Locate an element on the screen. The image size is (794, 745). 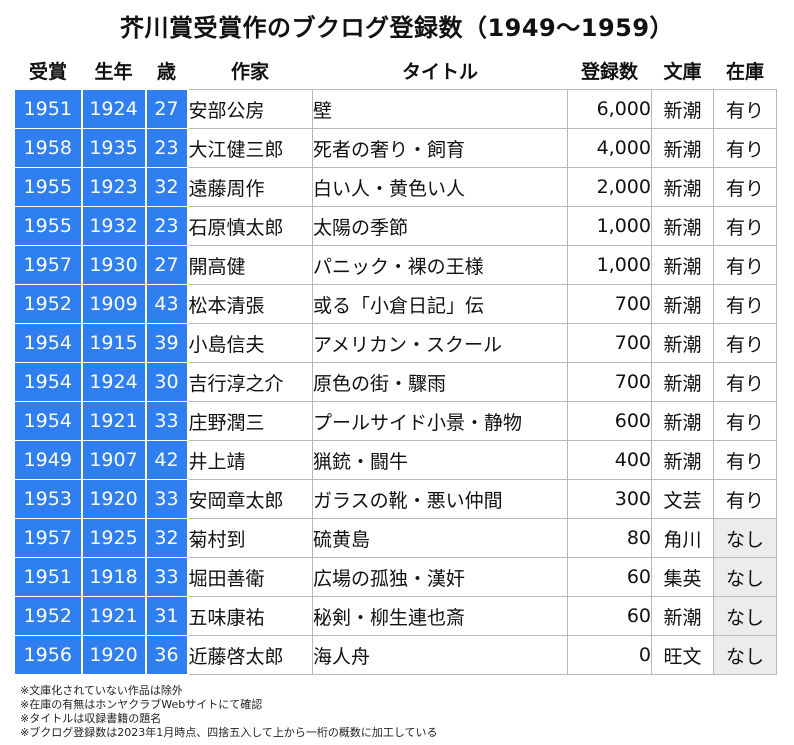
work-title-cell: 硫黄島 is located at coordinates (440, 538).